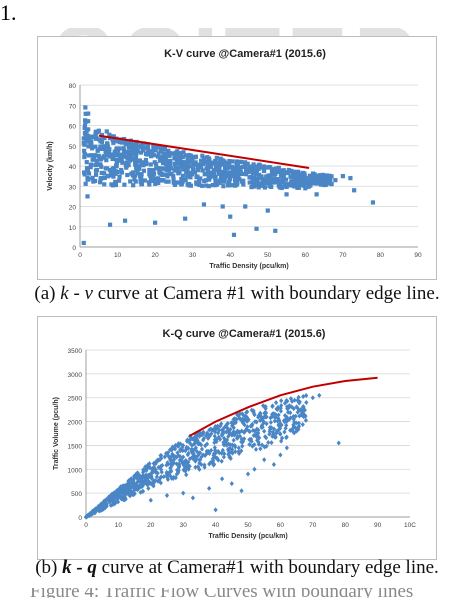  What do you see at coordinates (247, 536) in the screenshot?
I see `x-axis-label: Traffic Density (pcu/km)` at bounding box center [247, 536].